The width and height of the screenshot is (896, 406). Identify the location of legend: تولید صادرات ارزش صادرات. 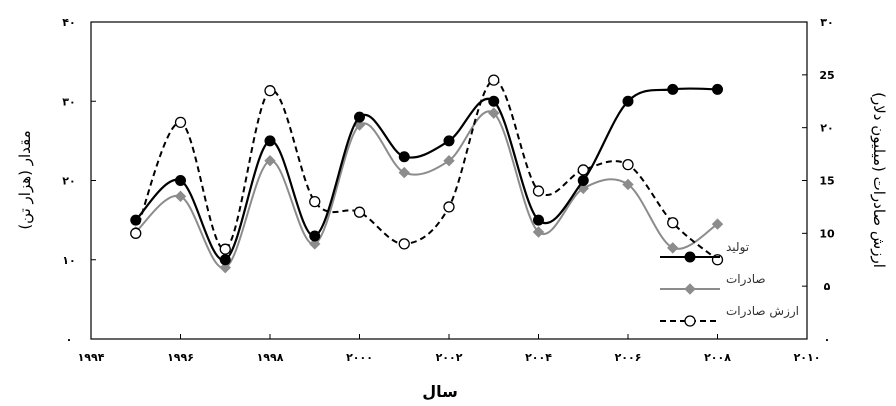
(729, 283).